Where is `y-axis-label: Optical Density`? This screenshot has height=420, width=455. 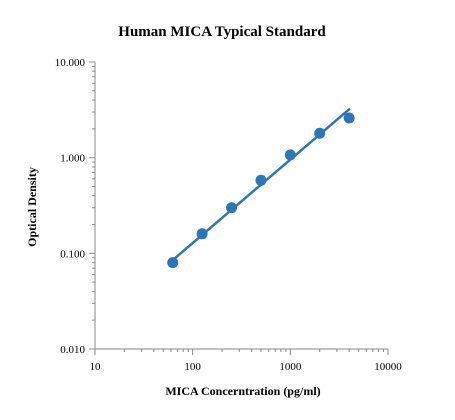 y-axis-label: Optical Density is located at coordinates (32, 207).